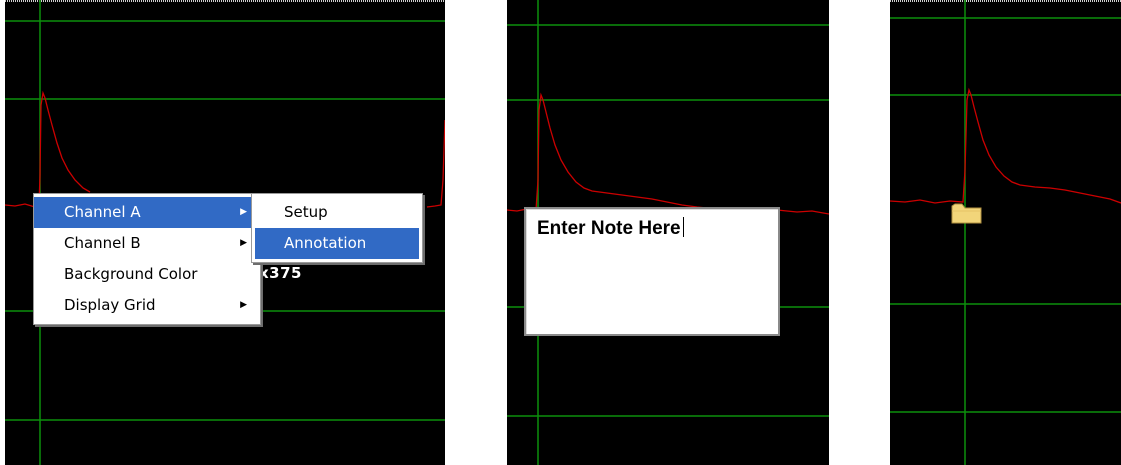  Describe the element at coordinates (683, 227) in the screenshot. I see `text-caret` at that location.